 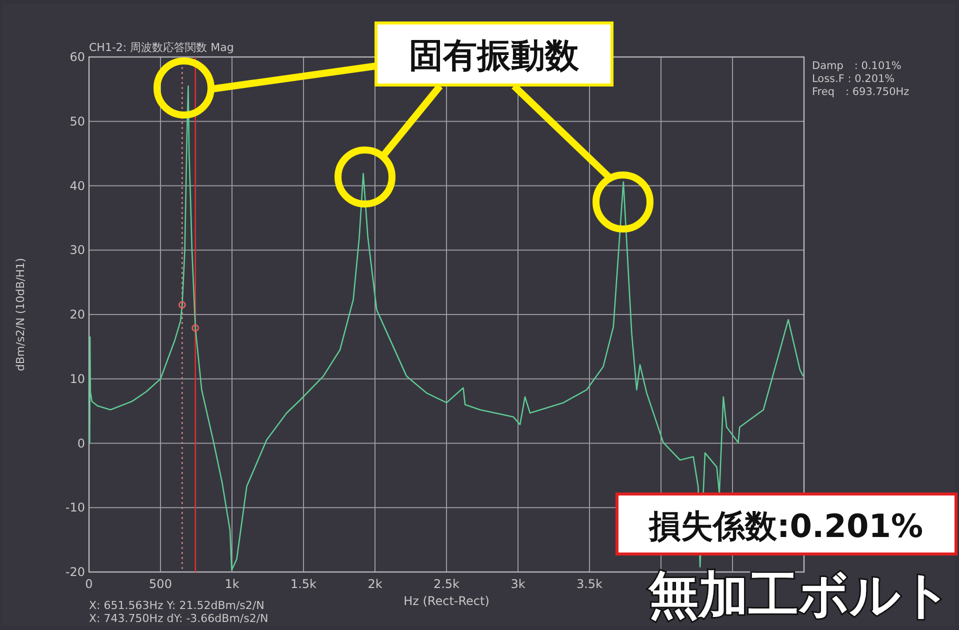 I want to click on x-tick-label: 2.5k, so click(x=446, y=584).